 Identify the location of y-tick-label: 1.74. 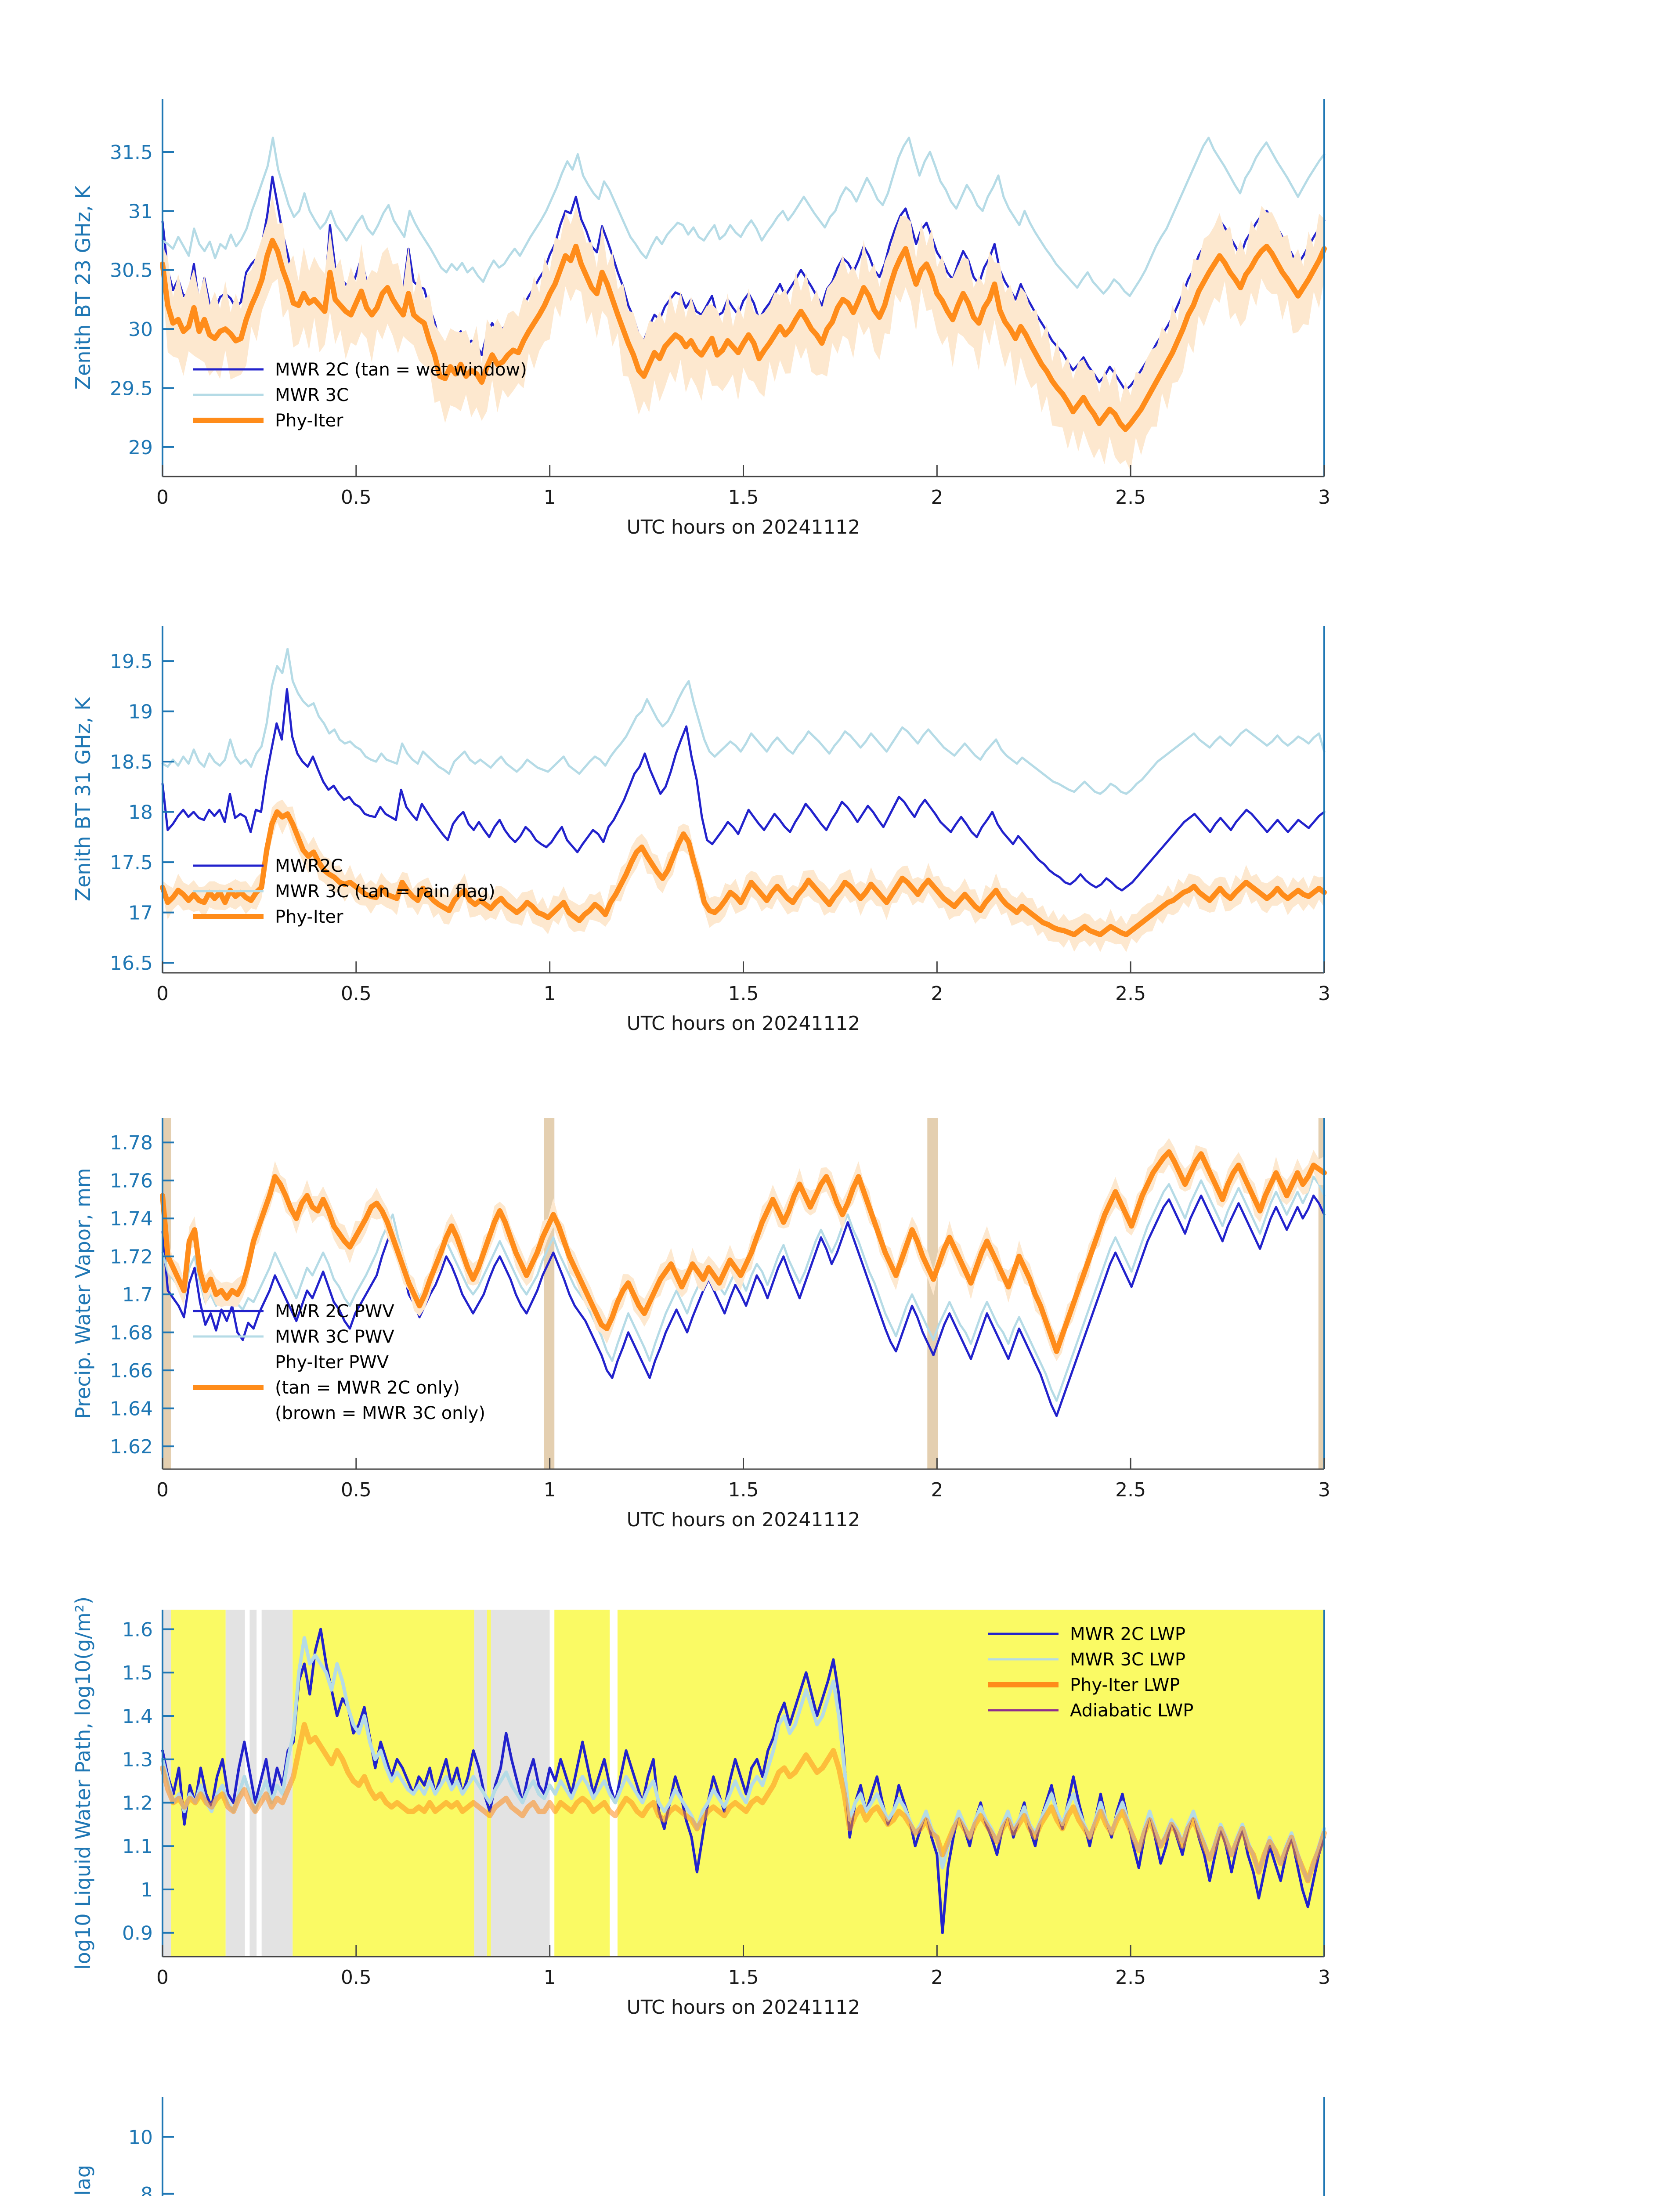
(131, 1219).